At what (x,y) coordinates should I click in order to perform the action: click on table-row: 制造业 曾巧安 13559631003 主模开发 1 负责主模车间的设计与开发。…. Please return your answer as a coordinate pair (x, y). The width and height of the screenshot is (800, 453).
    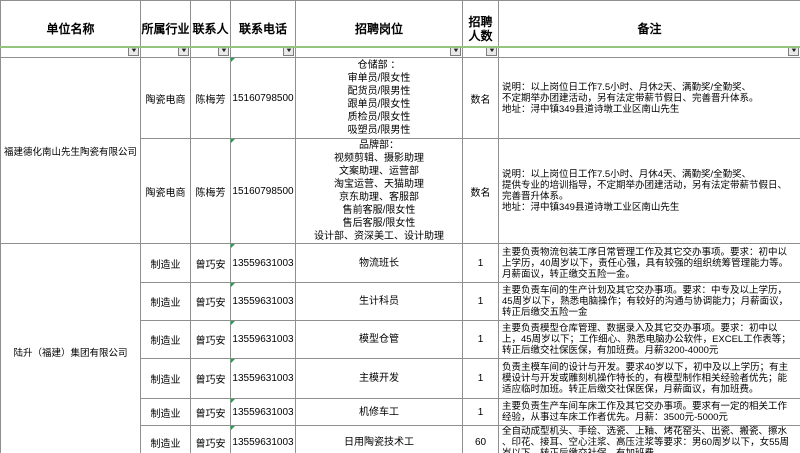
    Looking at the image, I should click on (400, 378).